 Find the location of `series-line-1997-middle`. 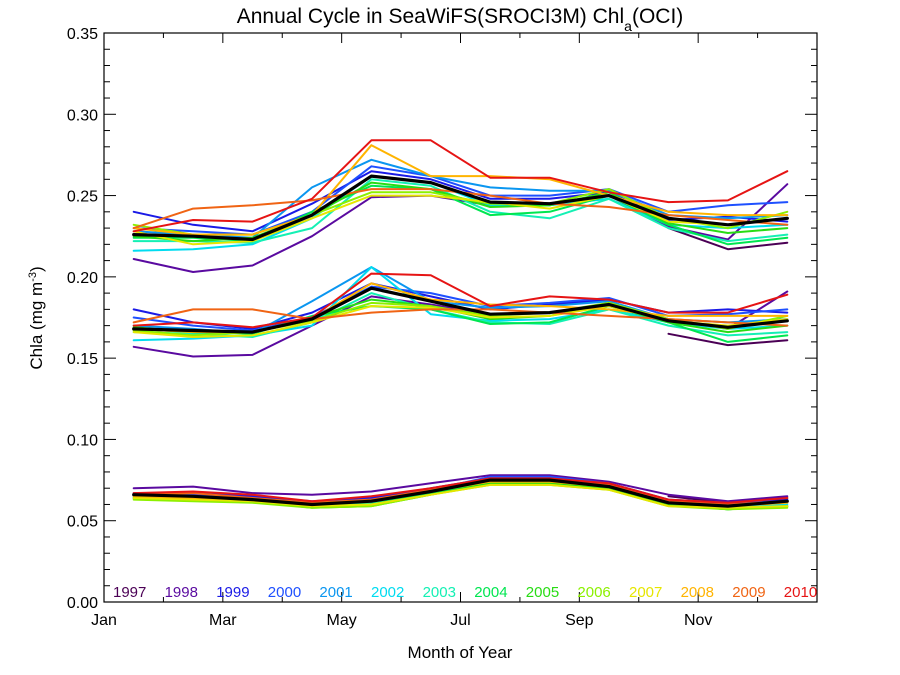

series-line-1997-middle is located at coordinates (728, 339).